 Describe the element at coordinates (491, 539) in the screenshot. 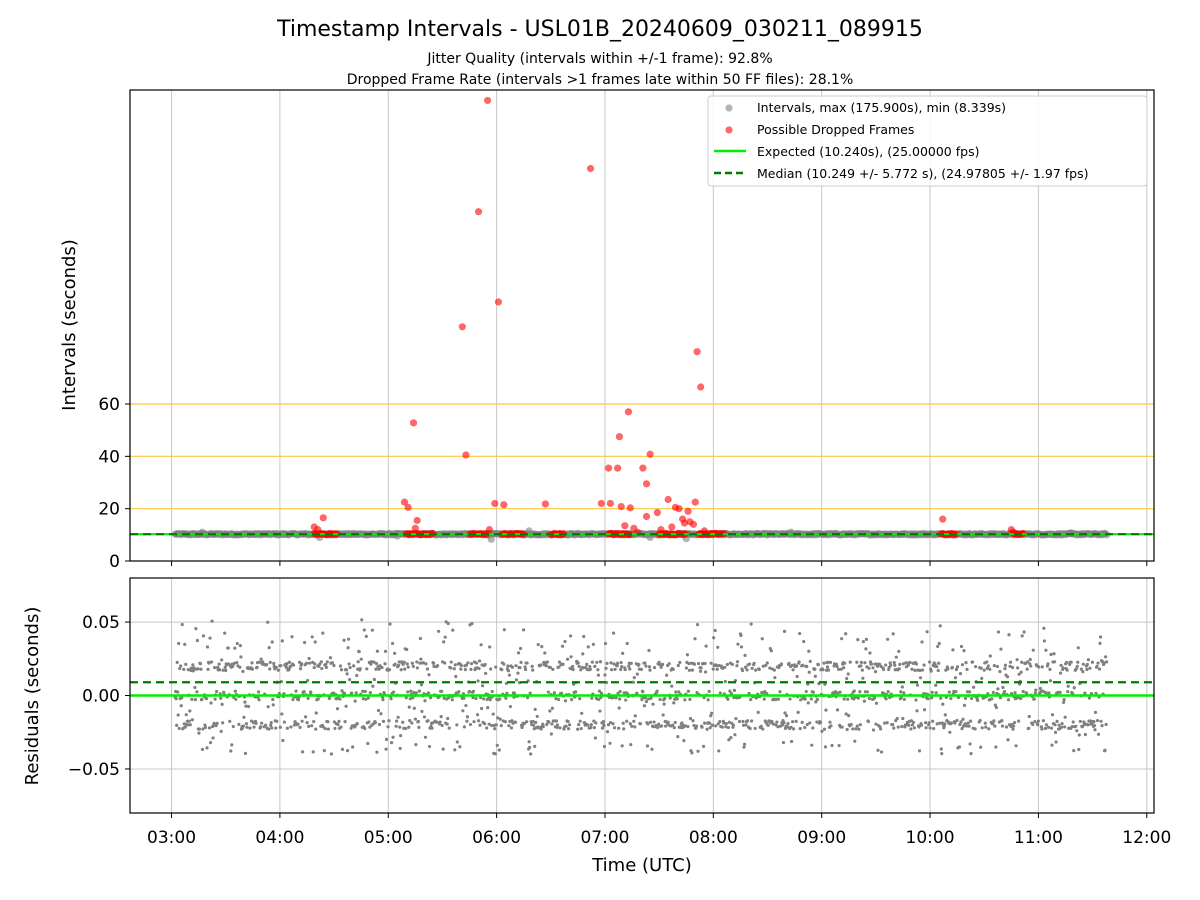

I see `interval-point` at that location.